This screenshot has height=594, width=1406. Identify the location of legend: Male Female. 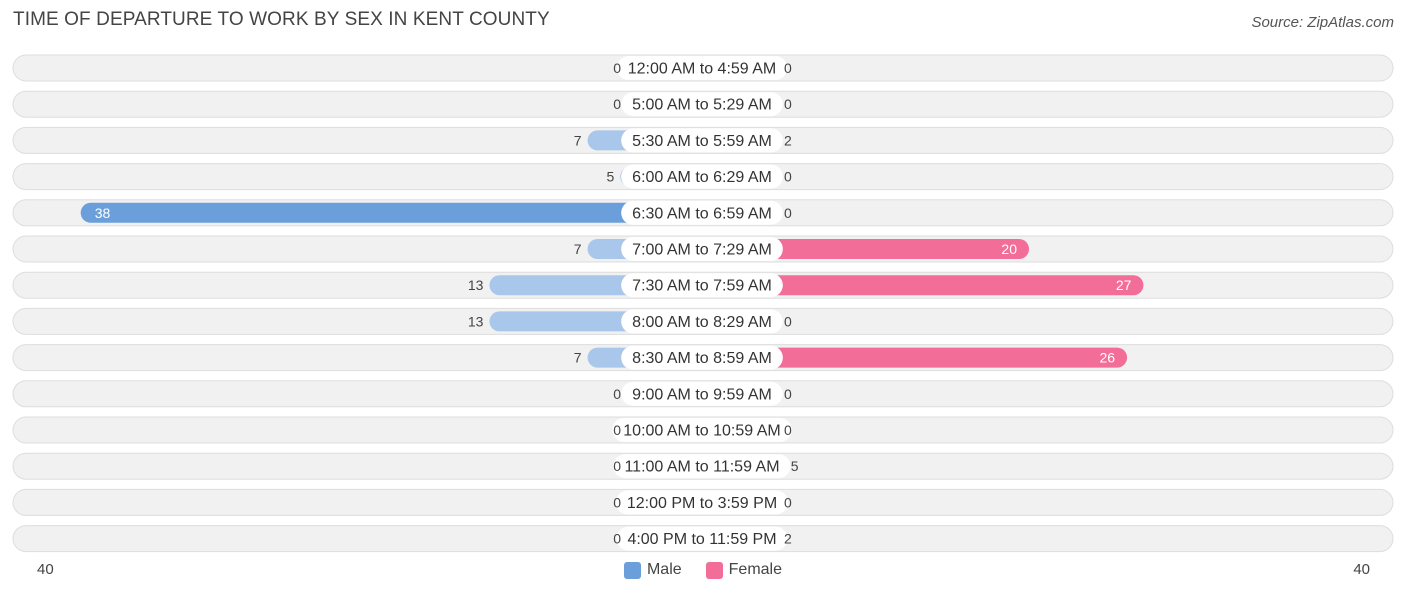
(703, 570).